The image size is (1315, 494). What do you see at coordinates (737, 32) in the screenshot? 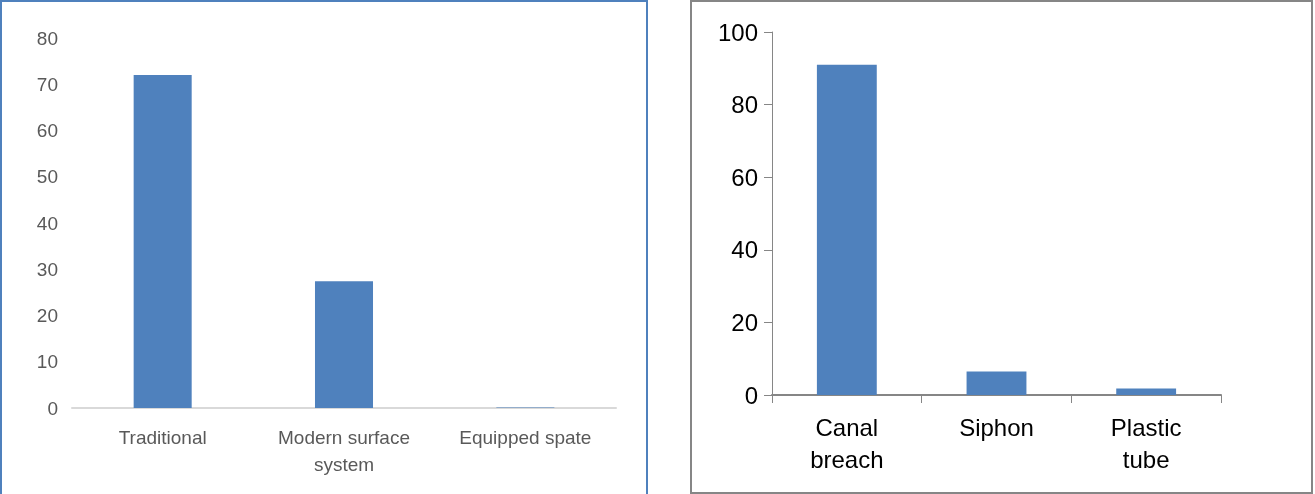
I see `y-tick-label: 100` at bounding box center [737, 32].